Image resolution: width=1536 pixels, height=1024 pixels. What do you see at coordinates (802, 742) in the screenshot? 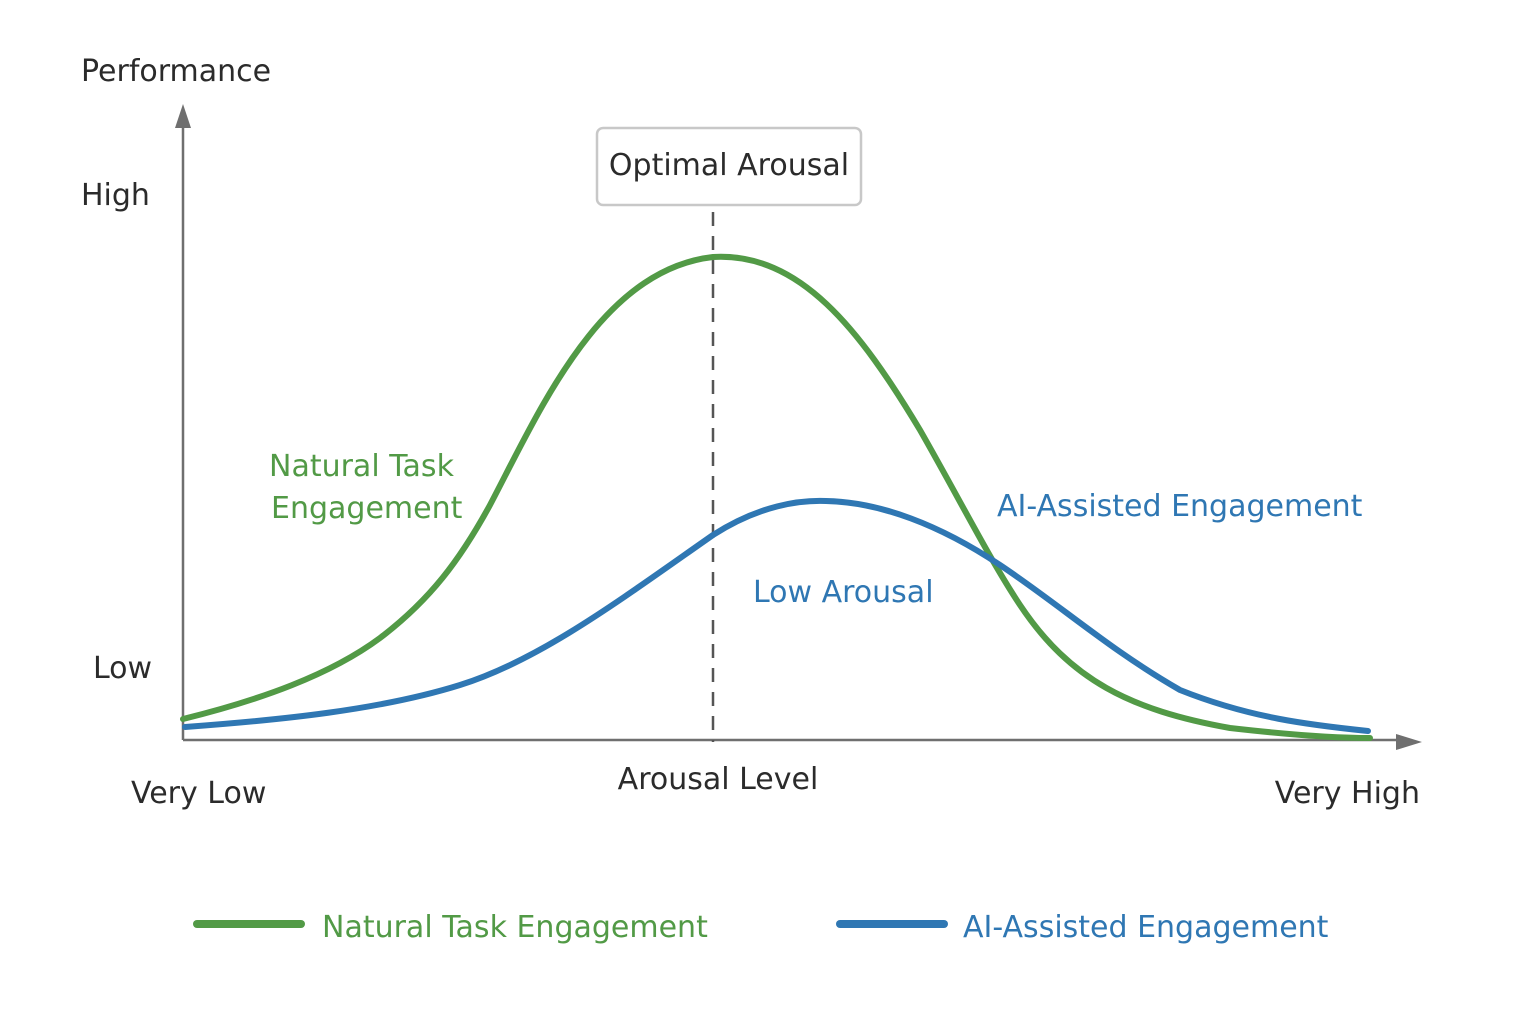
I see `x-axis` at bounding box center [802, 742].